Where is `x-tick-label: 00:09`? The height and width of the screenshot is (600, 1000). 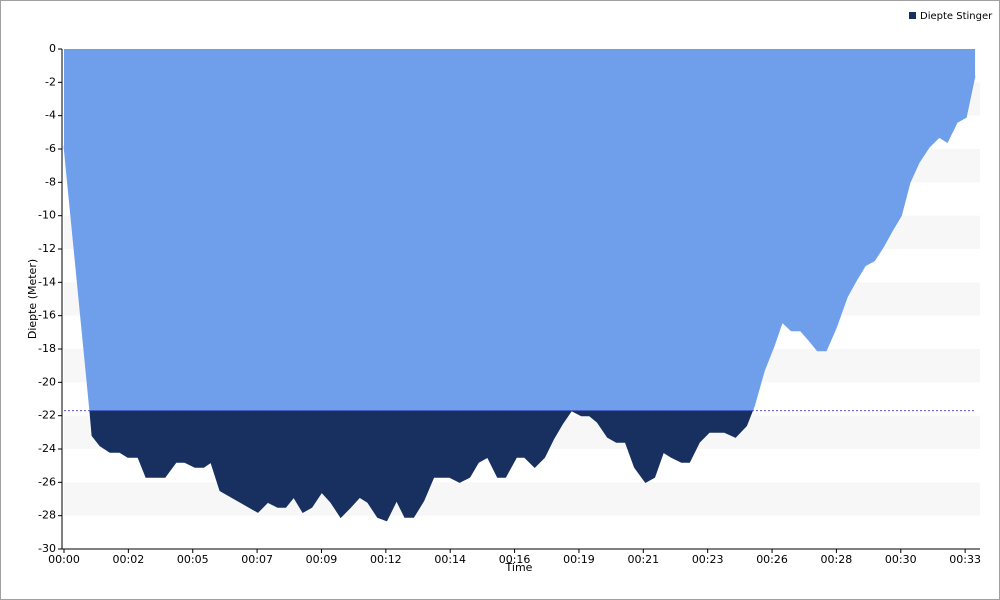
x-tick-label: 00:09 is located at coordinates (322, 559).